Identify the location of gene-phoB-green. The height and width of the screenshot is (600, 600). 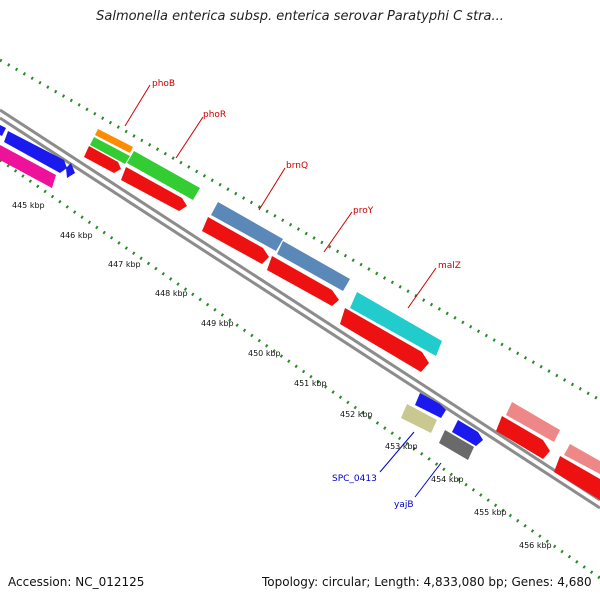
(110, 150).